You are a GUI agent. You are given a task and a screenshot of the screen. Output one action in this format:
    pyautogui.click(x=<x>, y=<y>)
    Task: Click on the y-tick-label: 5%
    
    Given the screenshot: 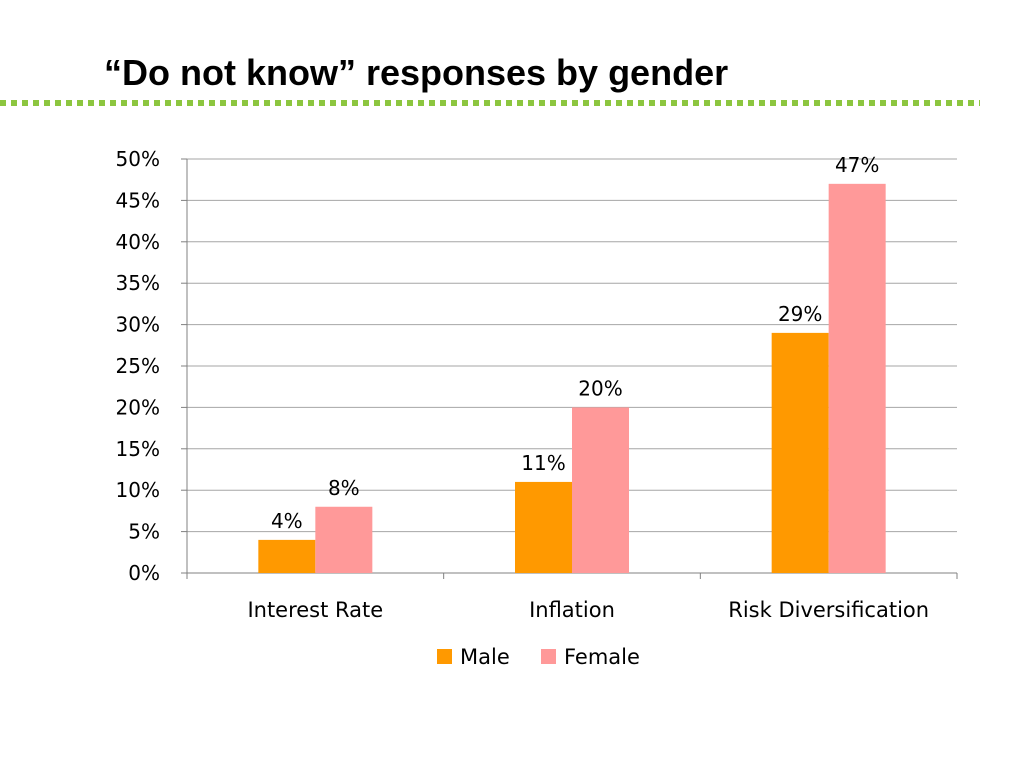 What is the action you would take?
    pyautogui.click(x=144, y=532)
    